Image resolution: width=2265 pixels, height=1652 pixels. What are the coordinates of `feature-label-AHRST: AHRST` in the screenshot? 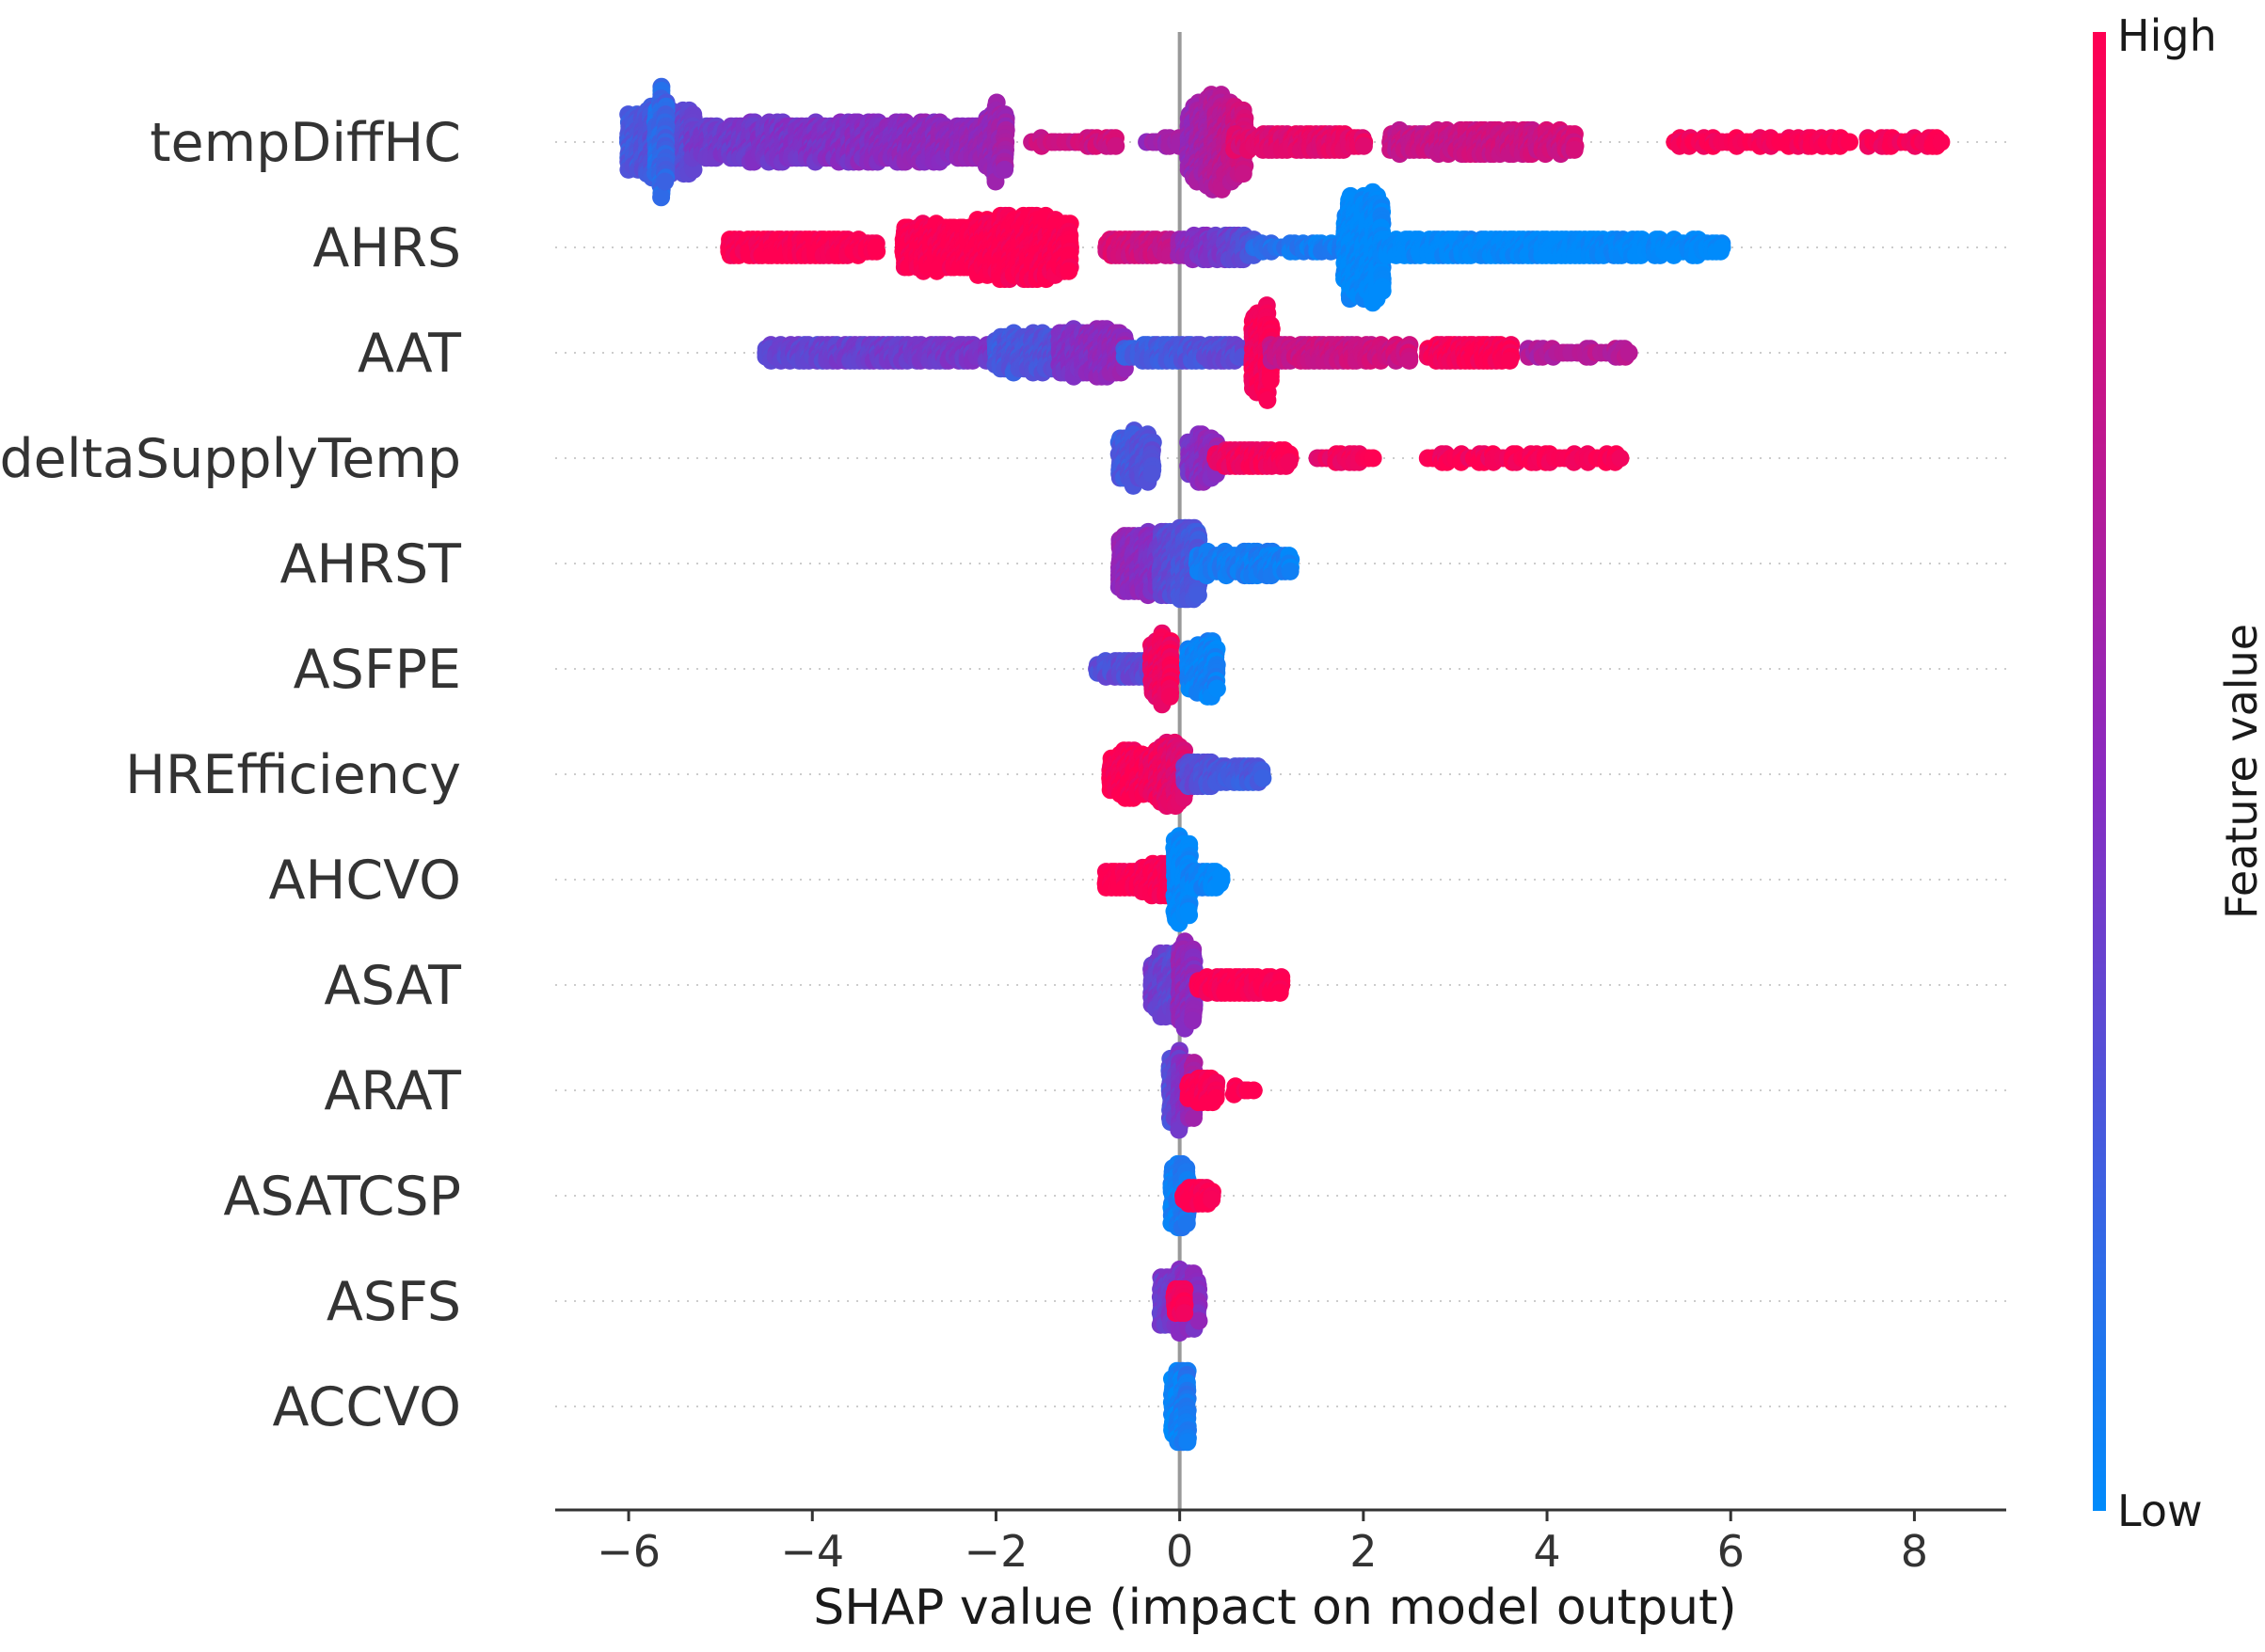 It's located at (371, 564).